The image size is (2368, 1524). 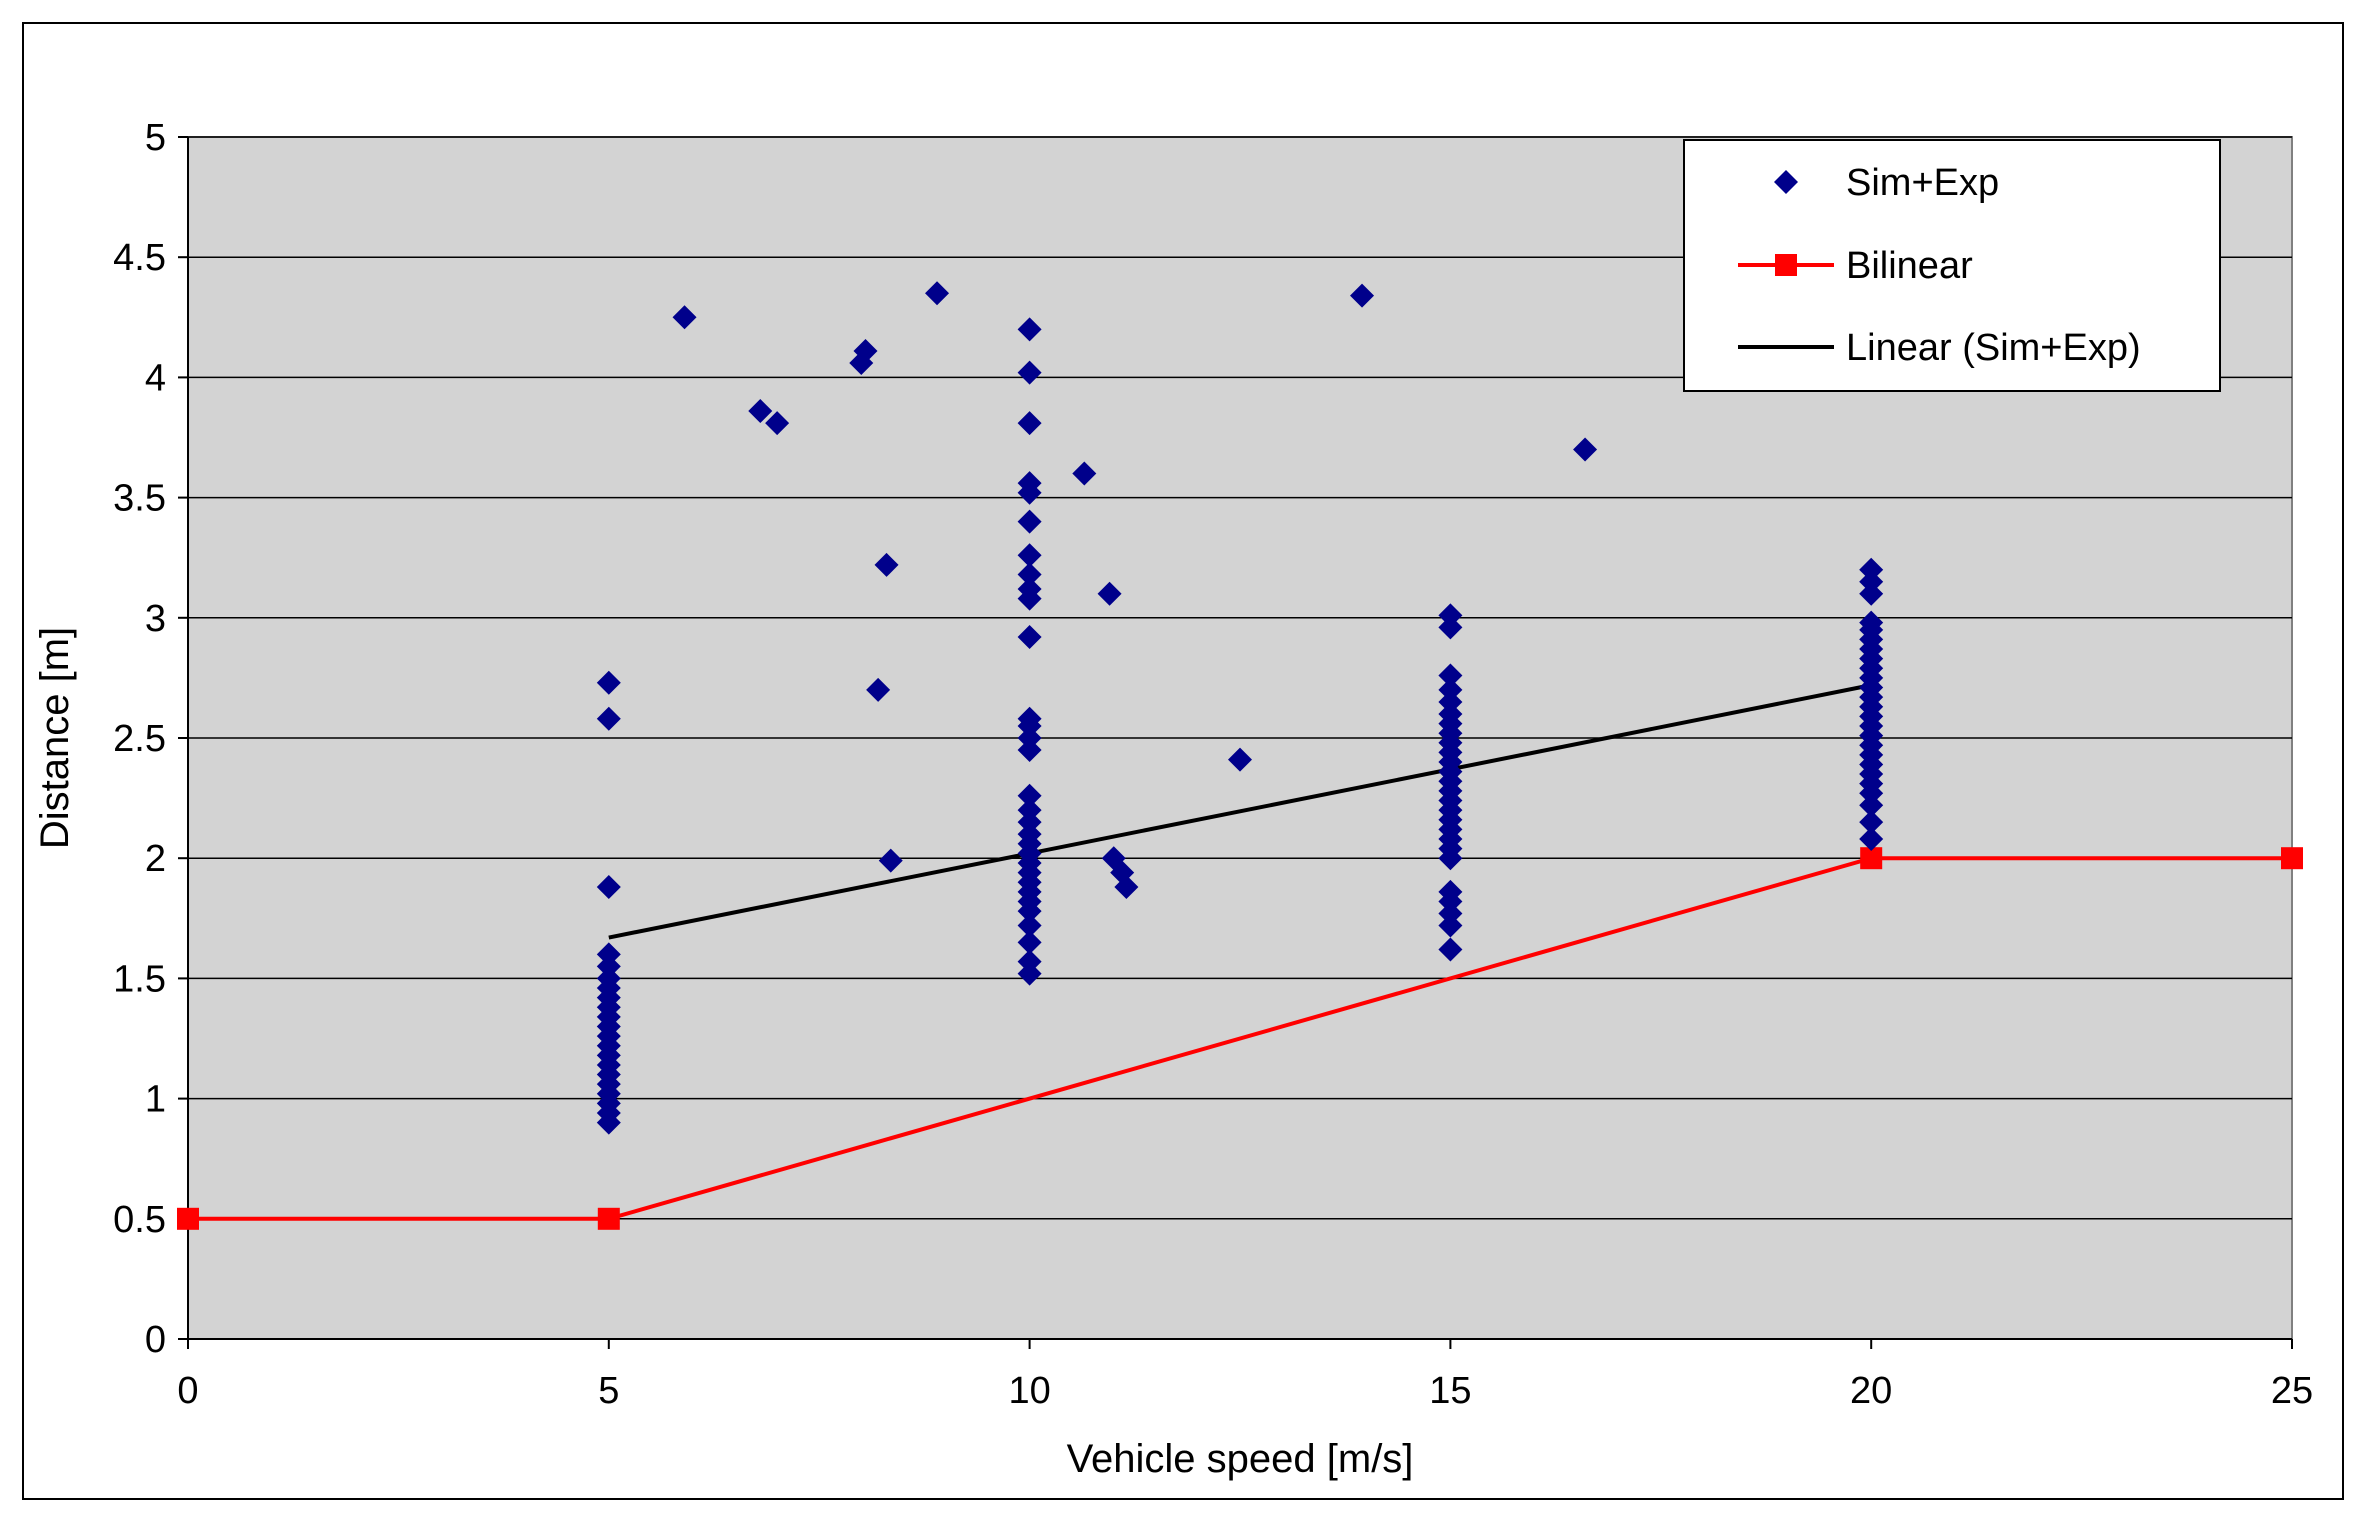 I want to click on linear-trend-line, so click(x=1240, y=811).